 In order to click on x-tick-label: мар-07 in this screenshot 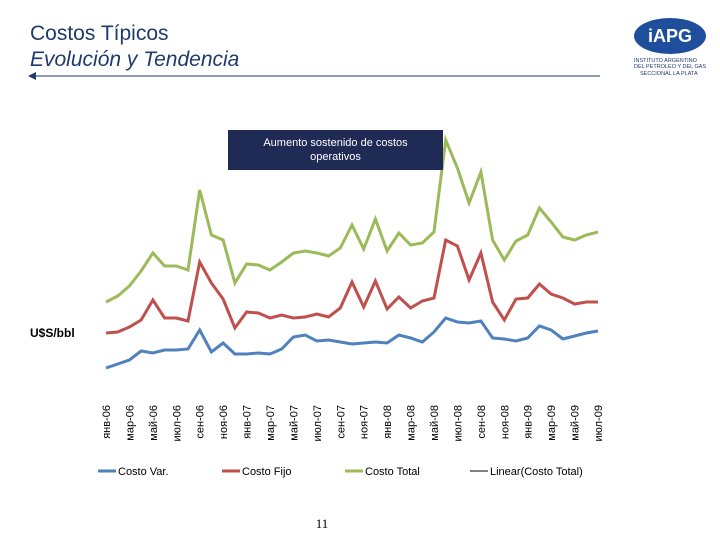, I will do `click(271, 423)`.